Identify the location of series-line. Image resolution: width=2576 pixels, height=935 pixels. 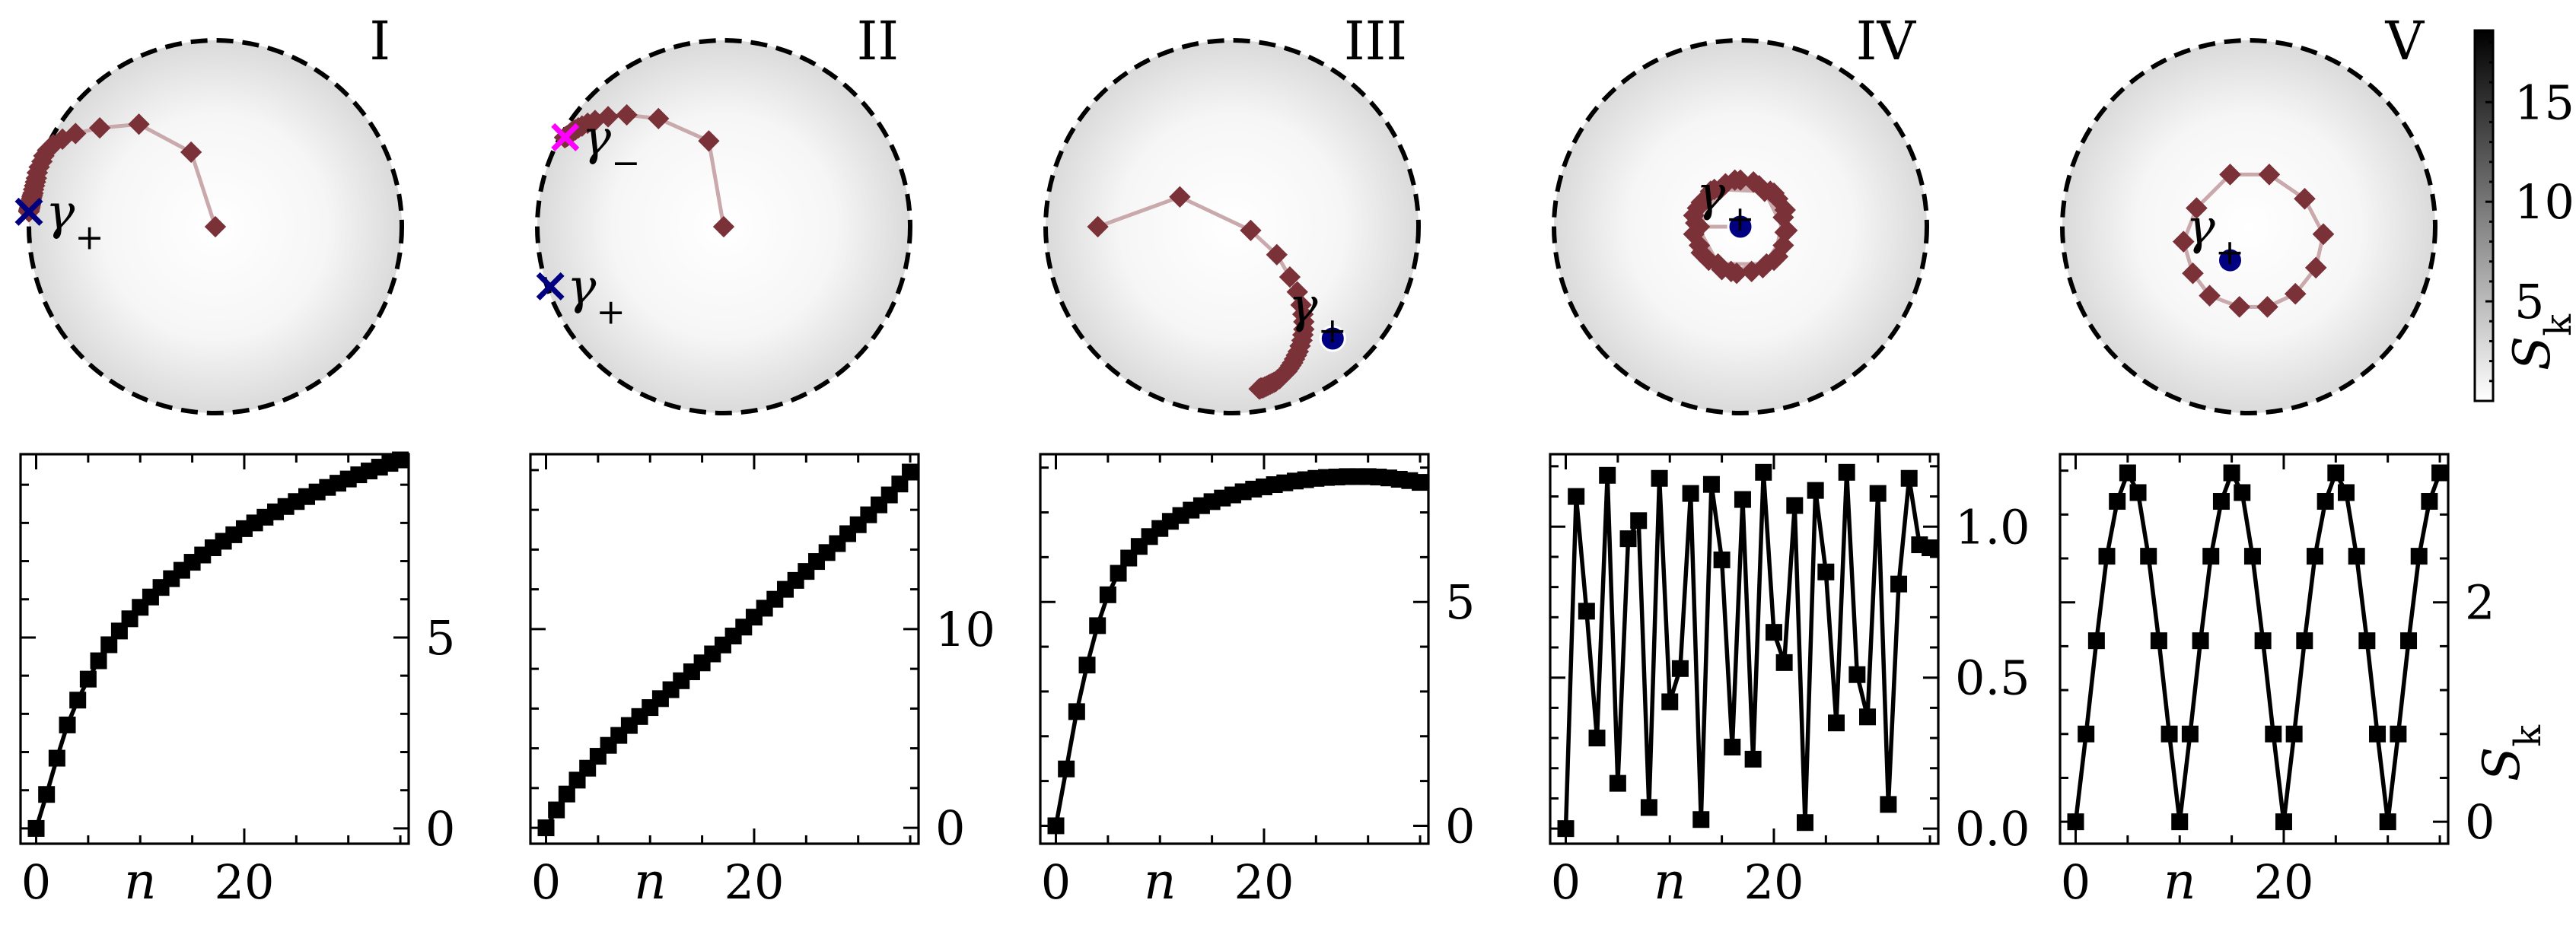
(217, 643).